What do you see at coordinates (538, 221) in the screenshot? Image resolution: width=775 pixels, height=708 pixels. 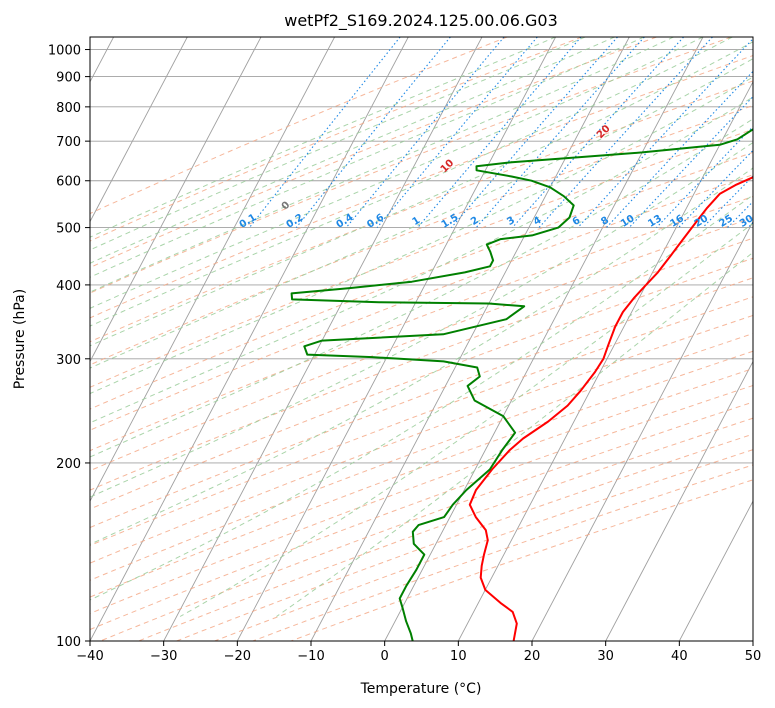 I see `mixing-ratio-label: 4` at bounding box center [538, 221].